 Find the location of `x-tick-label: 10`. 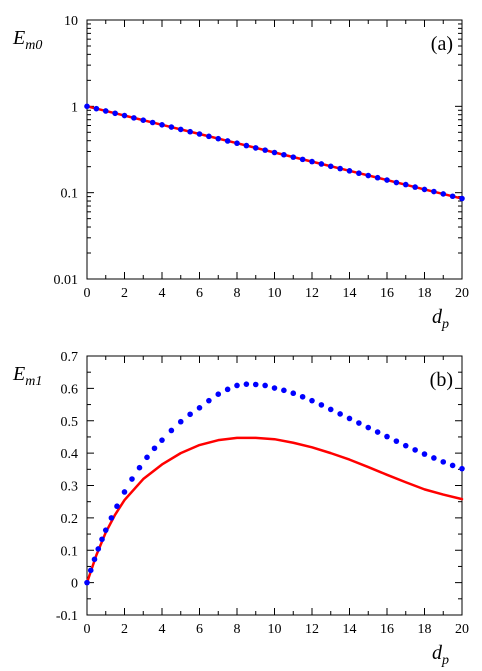

x-tick-label: 10 is located at coordinates (275, 629).